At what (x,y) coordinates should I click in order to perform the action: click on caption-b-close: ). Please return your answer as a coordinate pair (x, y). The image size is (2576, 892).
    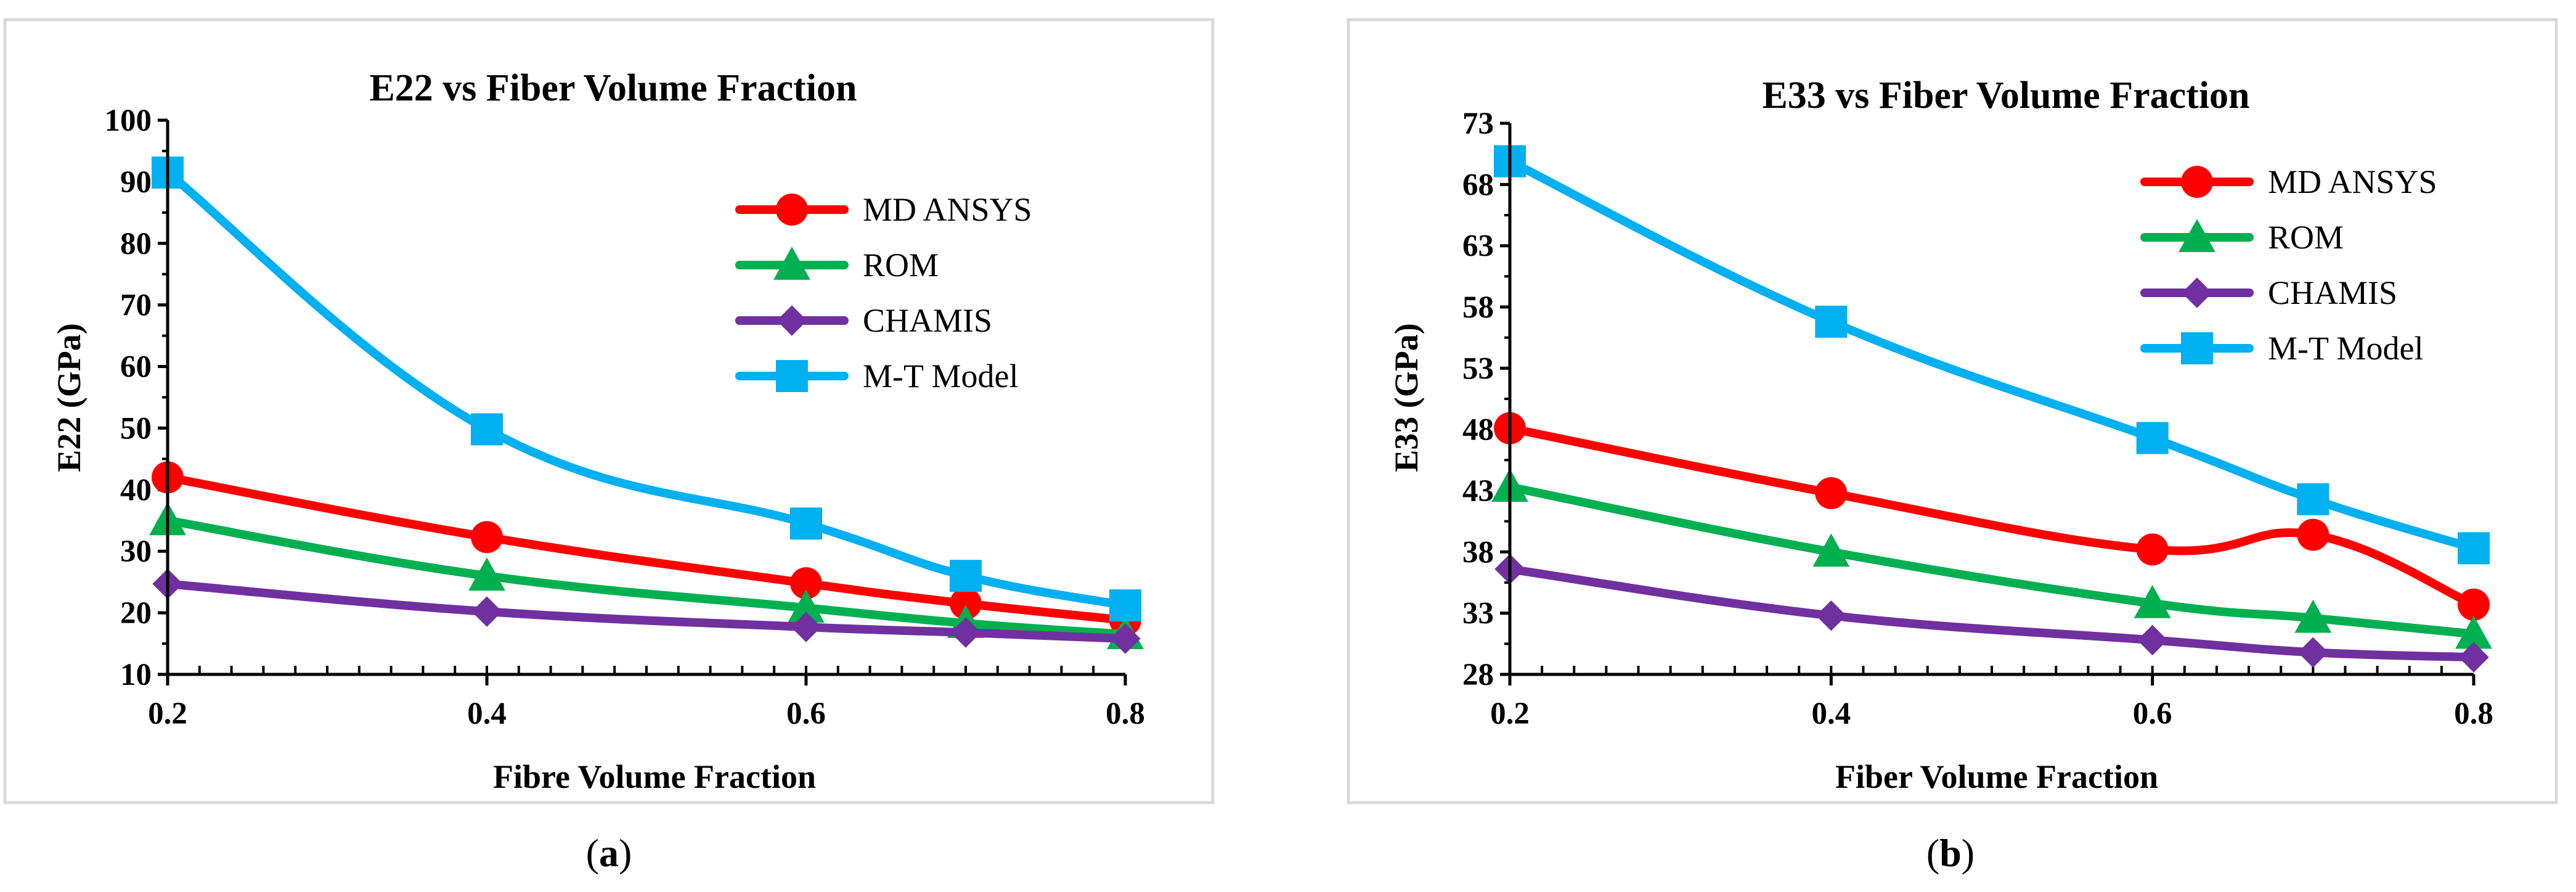
    Looking at the image, I should click on (1968, 853).